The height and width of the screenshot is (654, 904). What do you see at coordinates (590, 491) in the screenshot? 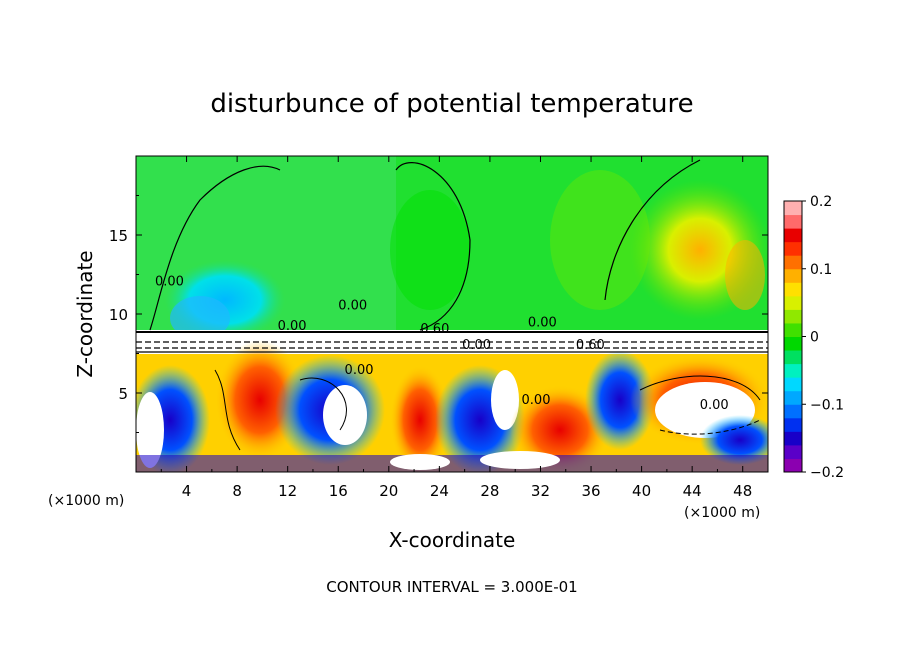
I see `x-tick-label: 36` at bounding box center [590, 491].